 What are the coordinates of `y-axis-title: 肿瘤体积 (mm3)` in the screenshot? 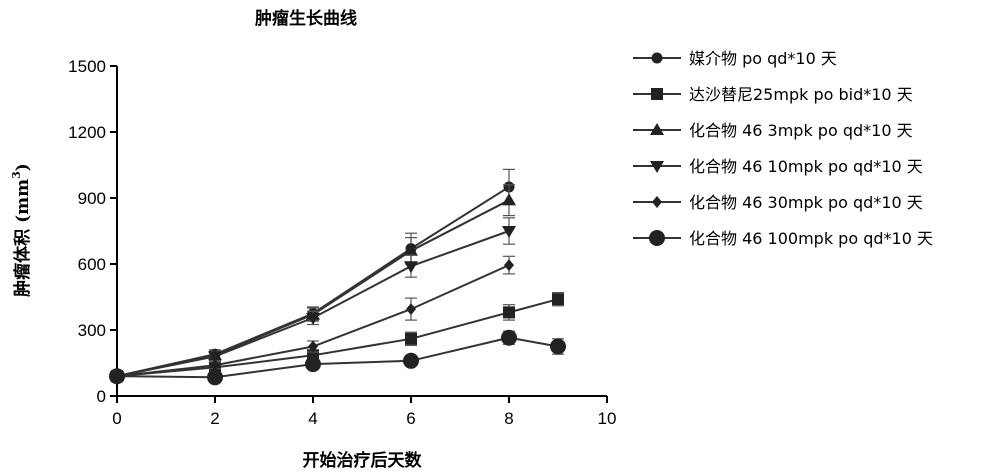 It's located at (21, 230).